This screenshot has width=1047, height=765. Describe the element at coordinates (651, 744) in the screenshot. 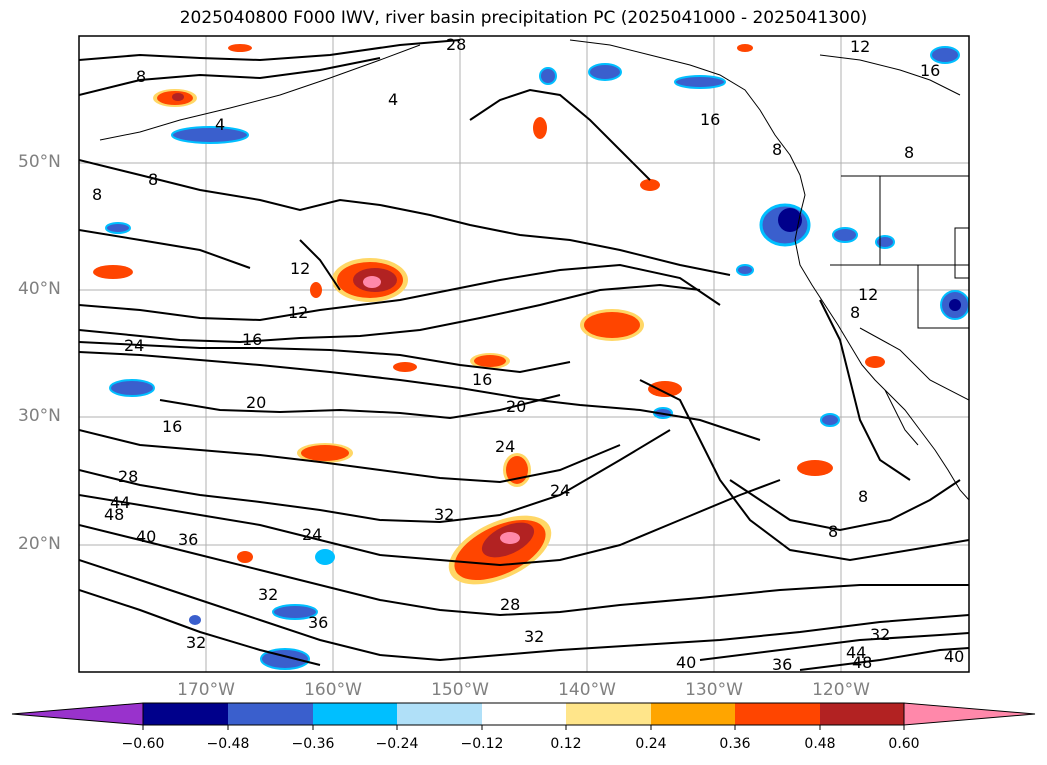

I see `colorbar-tick: 0.24` at that location.